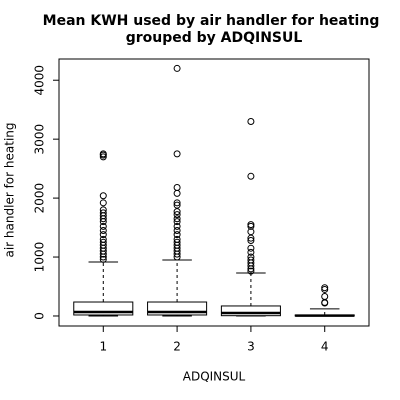 The height and width of the screenshot is (400, 400). I want to click on y-tick-label: 0, so click(40, 316).